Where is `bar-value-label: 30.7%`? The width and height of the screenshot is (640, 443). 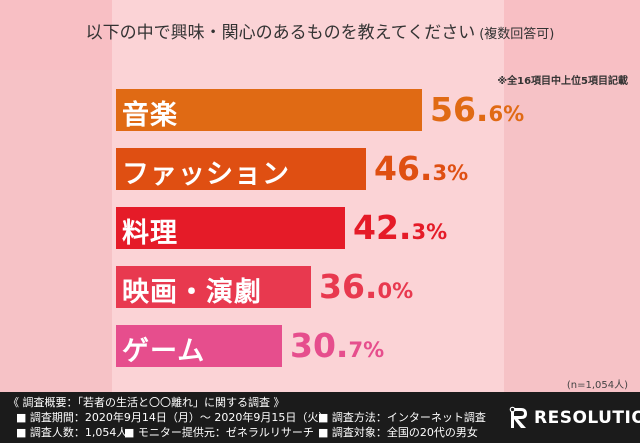
bar-value-label: 30.7% is located at coordinates (337, 345).